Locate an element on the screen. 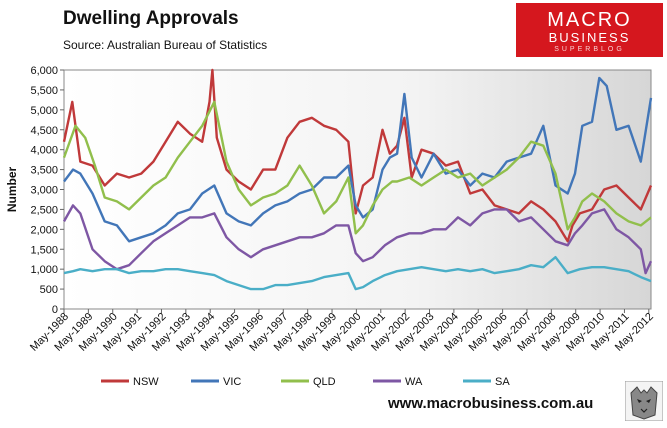 The image size is (667, 428). y-tick-label: 6,000 is located at coordinates (44, 71).